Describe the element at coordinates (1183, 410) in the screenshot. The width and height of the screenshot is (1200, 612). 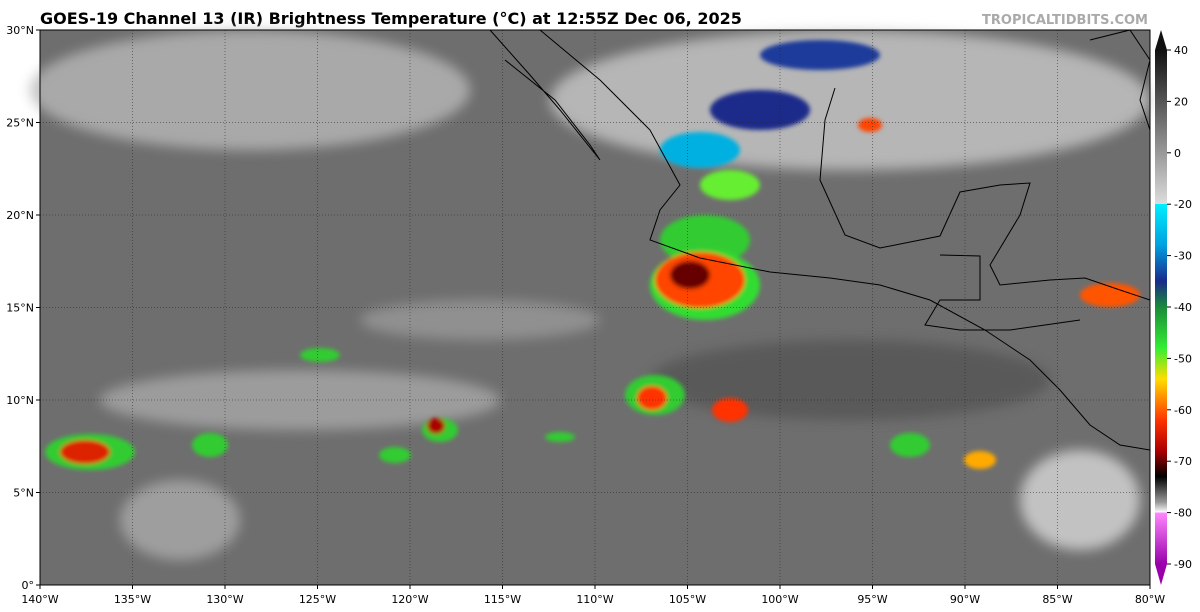
I see `colorbar-tick-label: -60` at that location.